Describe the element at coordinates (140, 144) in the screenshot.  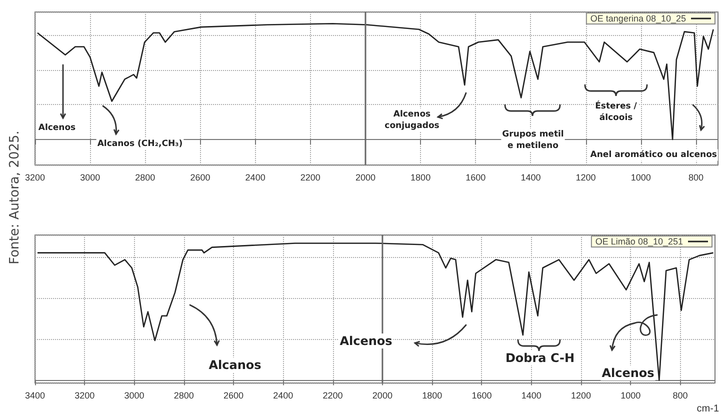
I see `annotation: Alcanos (CH₂,CH₃)` at that location.